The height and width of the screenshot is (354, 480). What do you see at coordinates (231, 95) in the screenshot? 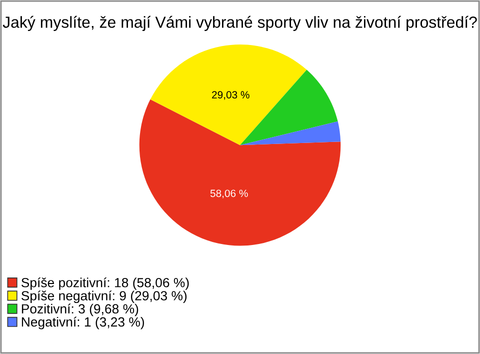
I see `data-label: 29,03 %` at bounding box center [231, 95].